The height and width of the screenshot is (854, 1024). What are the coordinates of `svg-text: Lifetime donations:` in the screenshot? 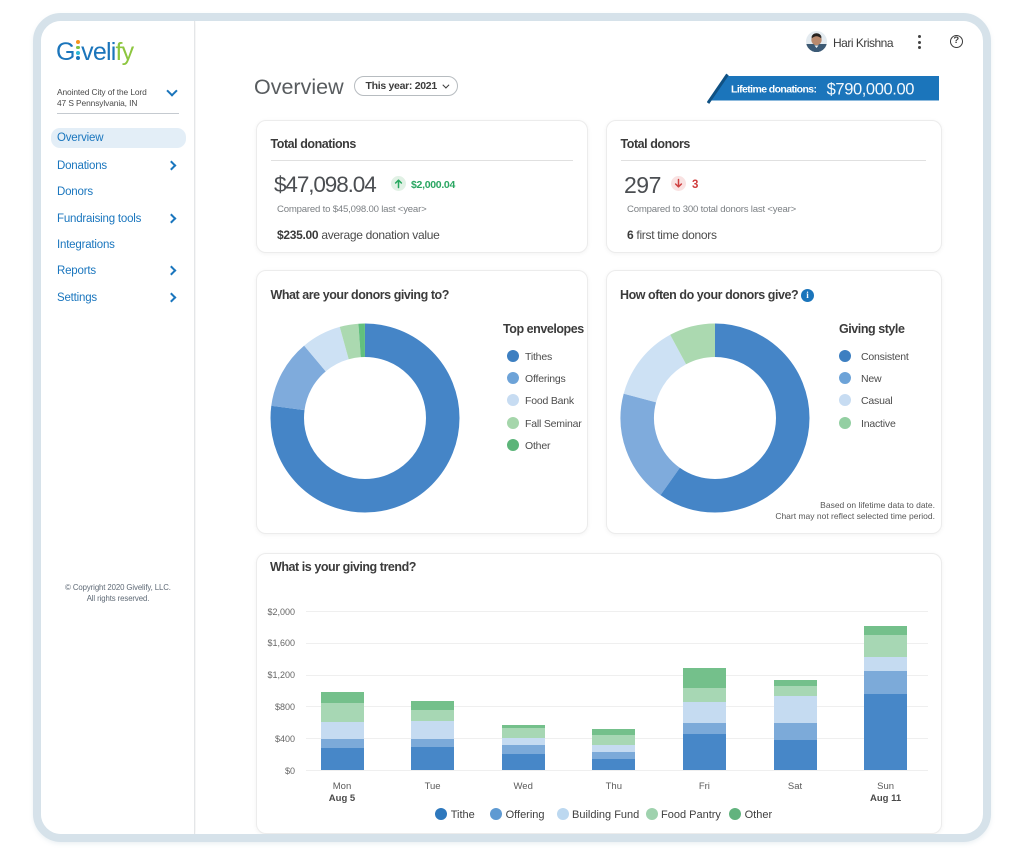 It's located at (774, 90).